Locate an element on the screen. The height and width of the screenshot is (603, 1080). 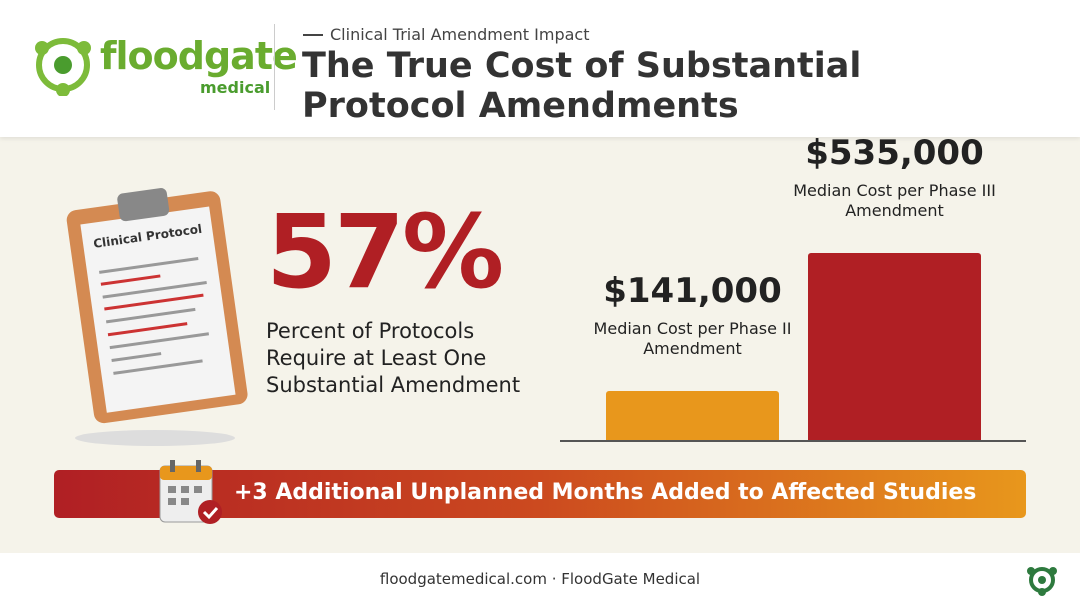
footer: floodgatemedical.com · FloodGate Medical is located at coordinates (540, 578).